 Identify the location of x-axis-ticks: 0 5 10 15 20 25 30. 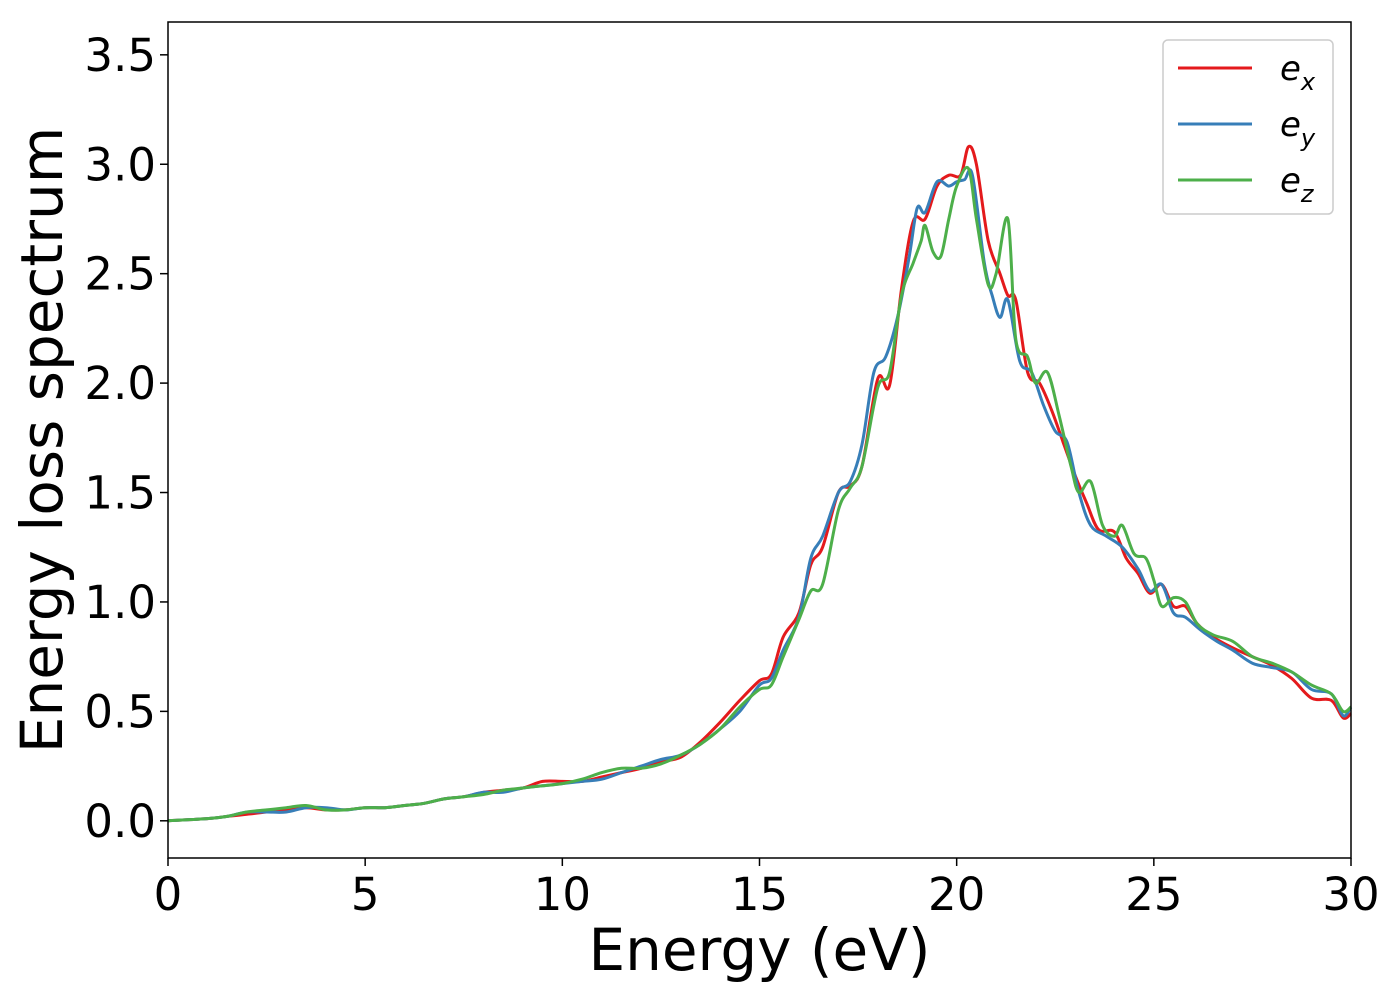
(767, 889).